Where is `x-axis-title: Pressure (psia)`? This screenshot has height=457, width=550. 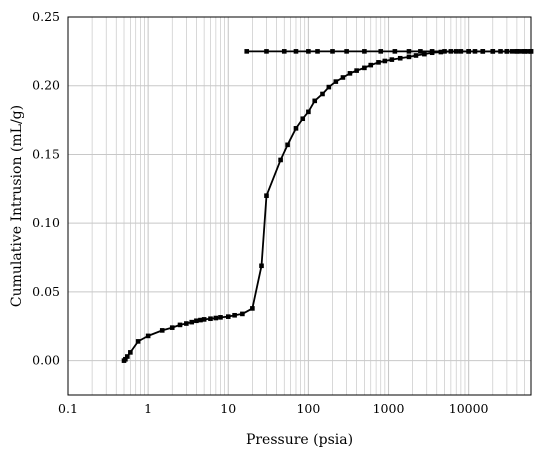
x-axis-title: Pressure (psia) is located at coordinates (299, 440).